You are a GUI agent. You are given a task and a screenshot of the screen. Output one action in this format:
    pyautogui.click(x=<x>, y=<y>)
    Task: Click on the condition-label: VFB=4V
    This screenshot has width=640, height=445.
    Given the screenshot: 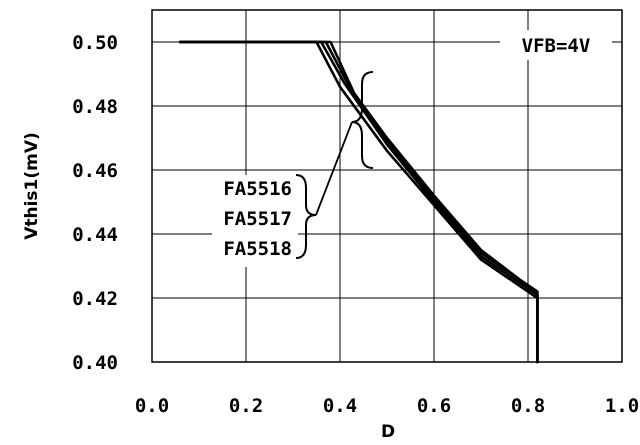 What is the action you would take?
    pyautogui.click(x=556, y=46)
    